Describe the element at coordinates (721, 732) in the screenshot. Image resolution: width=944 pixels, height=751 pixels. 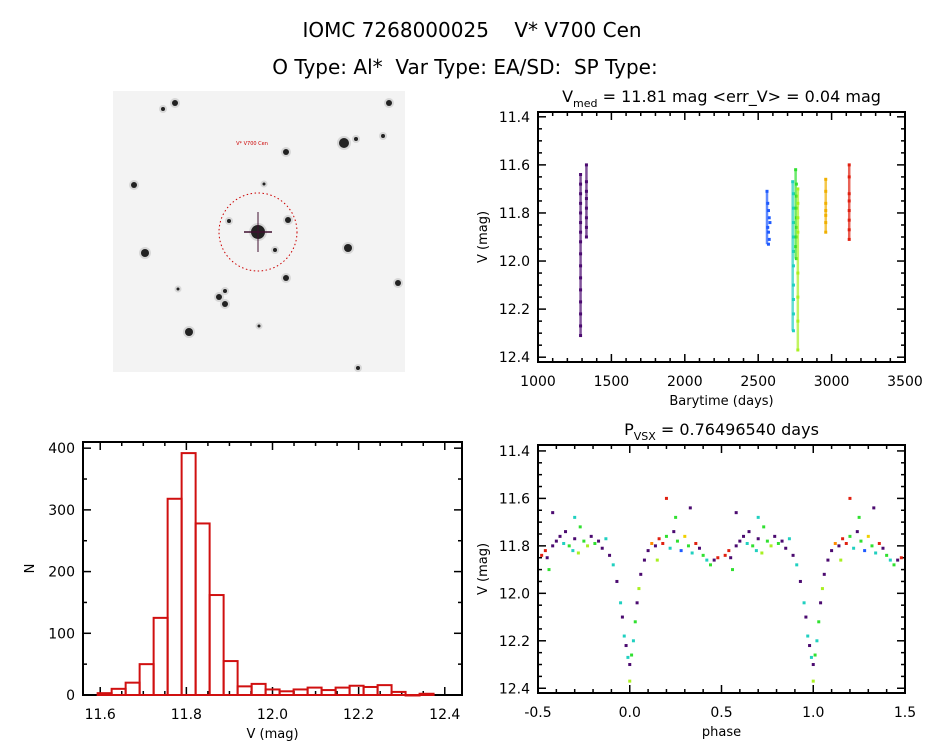
I see `x-axis-label: phase` at that location.